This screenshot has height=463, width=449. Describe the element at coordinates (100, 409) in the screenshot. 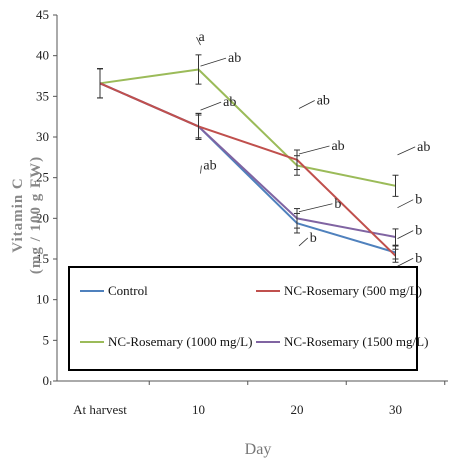

I see `x-tick-label: At harvest` at that location.